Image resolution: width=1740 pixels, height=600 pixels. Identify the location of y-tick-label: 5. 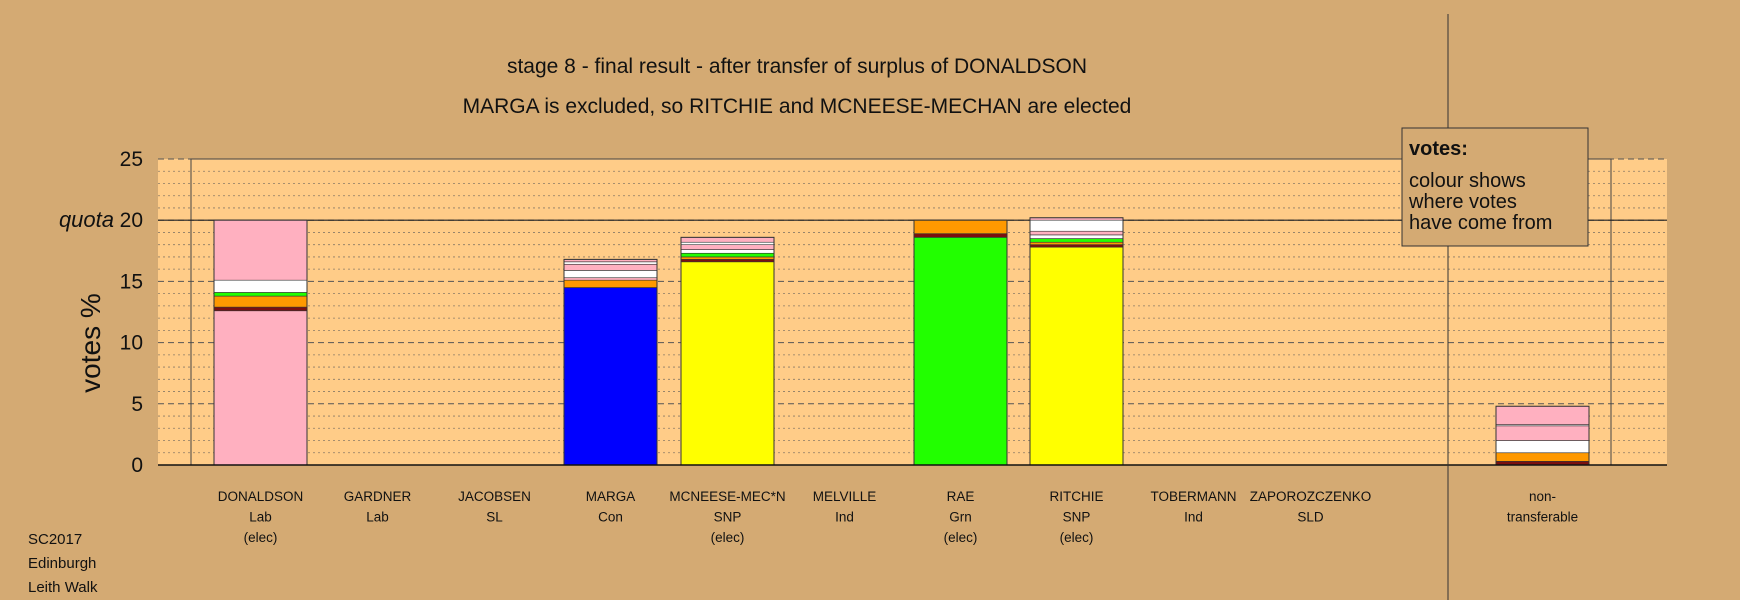
(137, 404).